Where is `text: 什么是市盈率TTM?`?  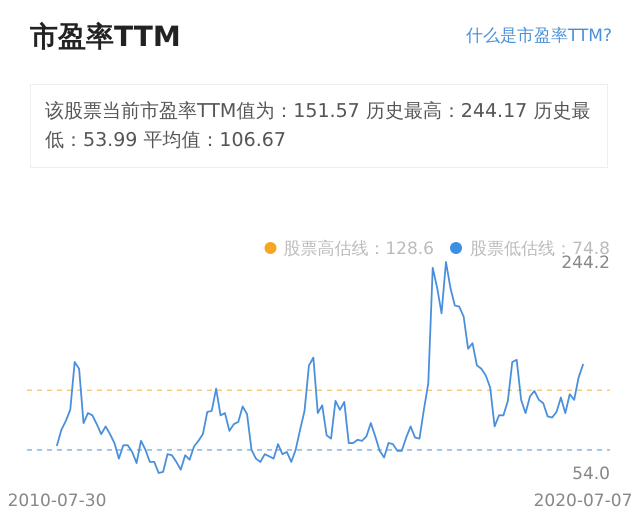 text: 什么是市盈率TTM? is located at coordinates (539, 36).